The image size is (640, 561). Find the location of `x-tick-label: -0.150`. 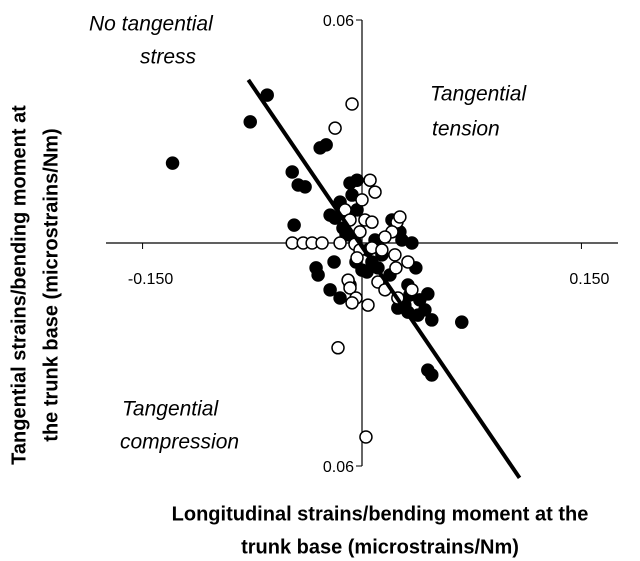

x-tick-label: -0.150 is located at coordinates (150, 279).